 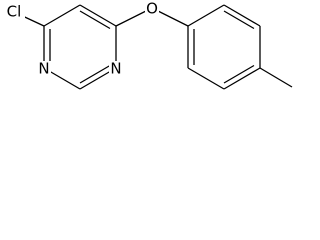 I want to click on atom-label: Cl, so click(x=14, y=12).